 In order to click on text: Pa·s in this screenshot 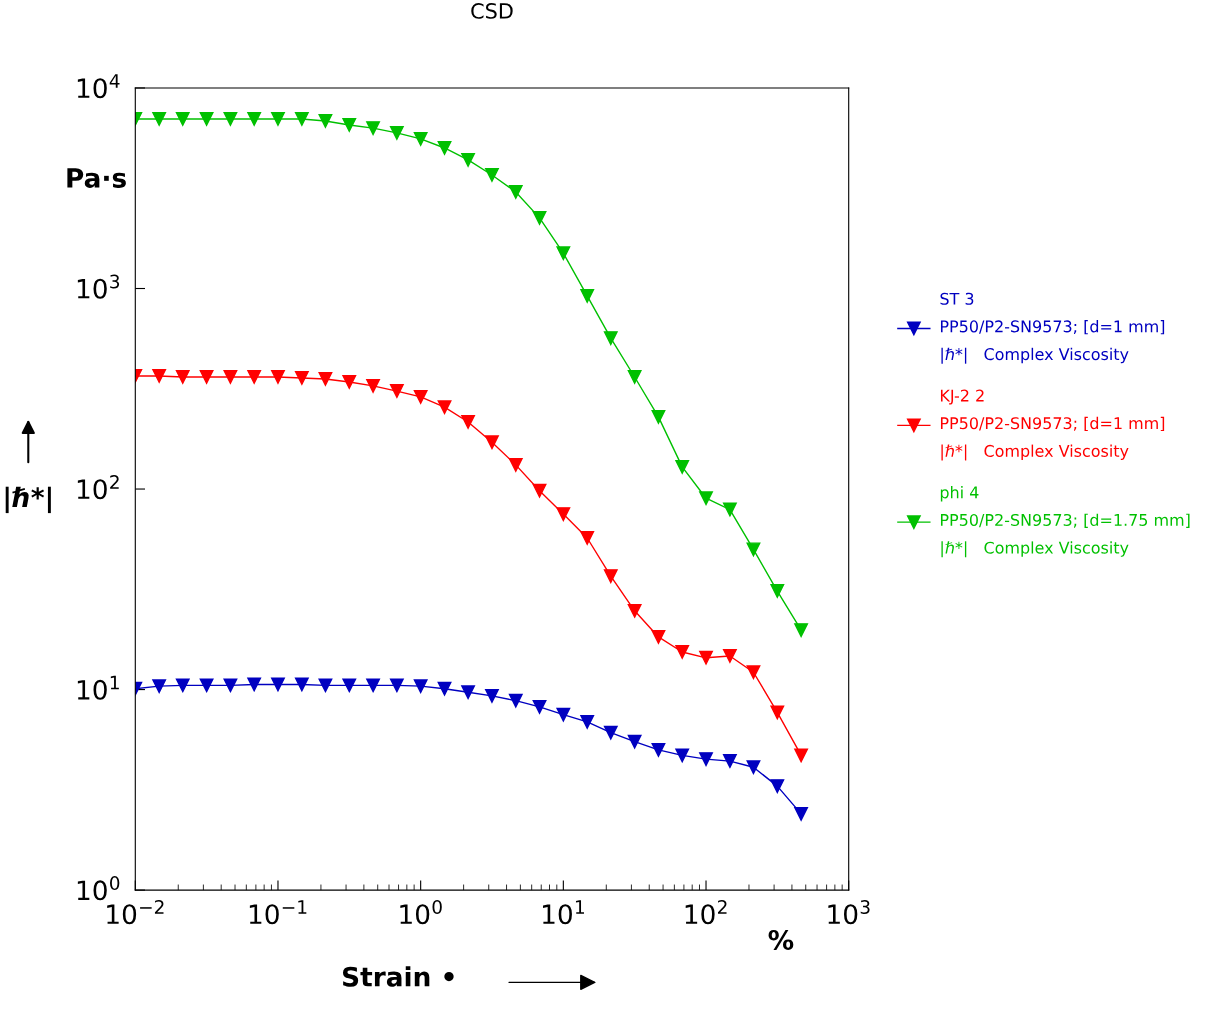, I will do `click(96, 178)`.